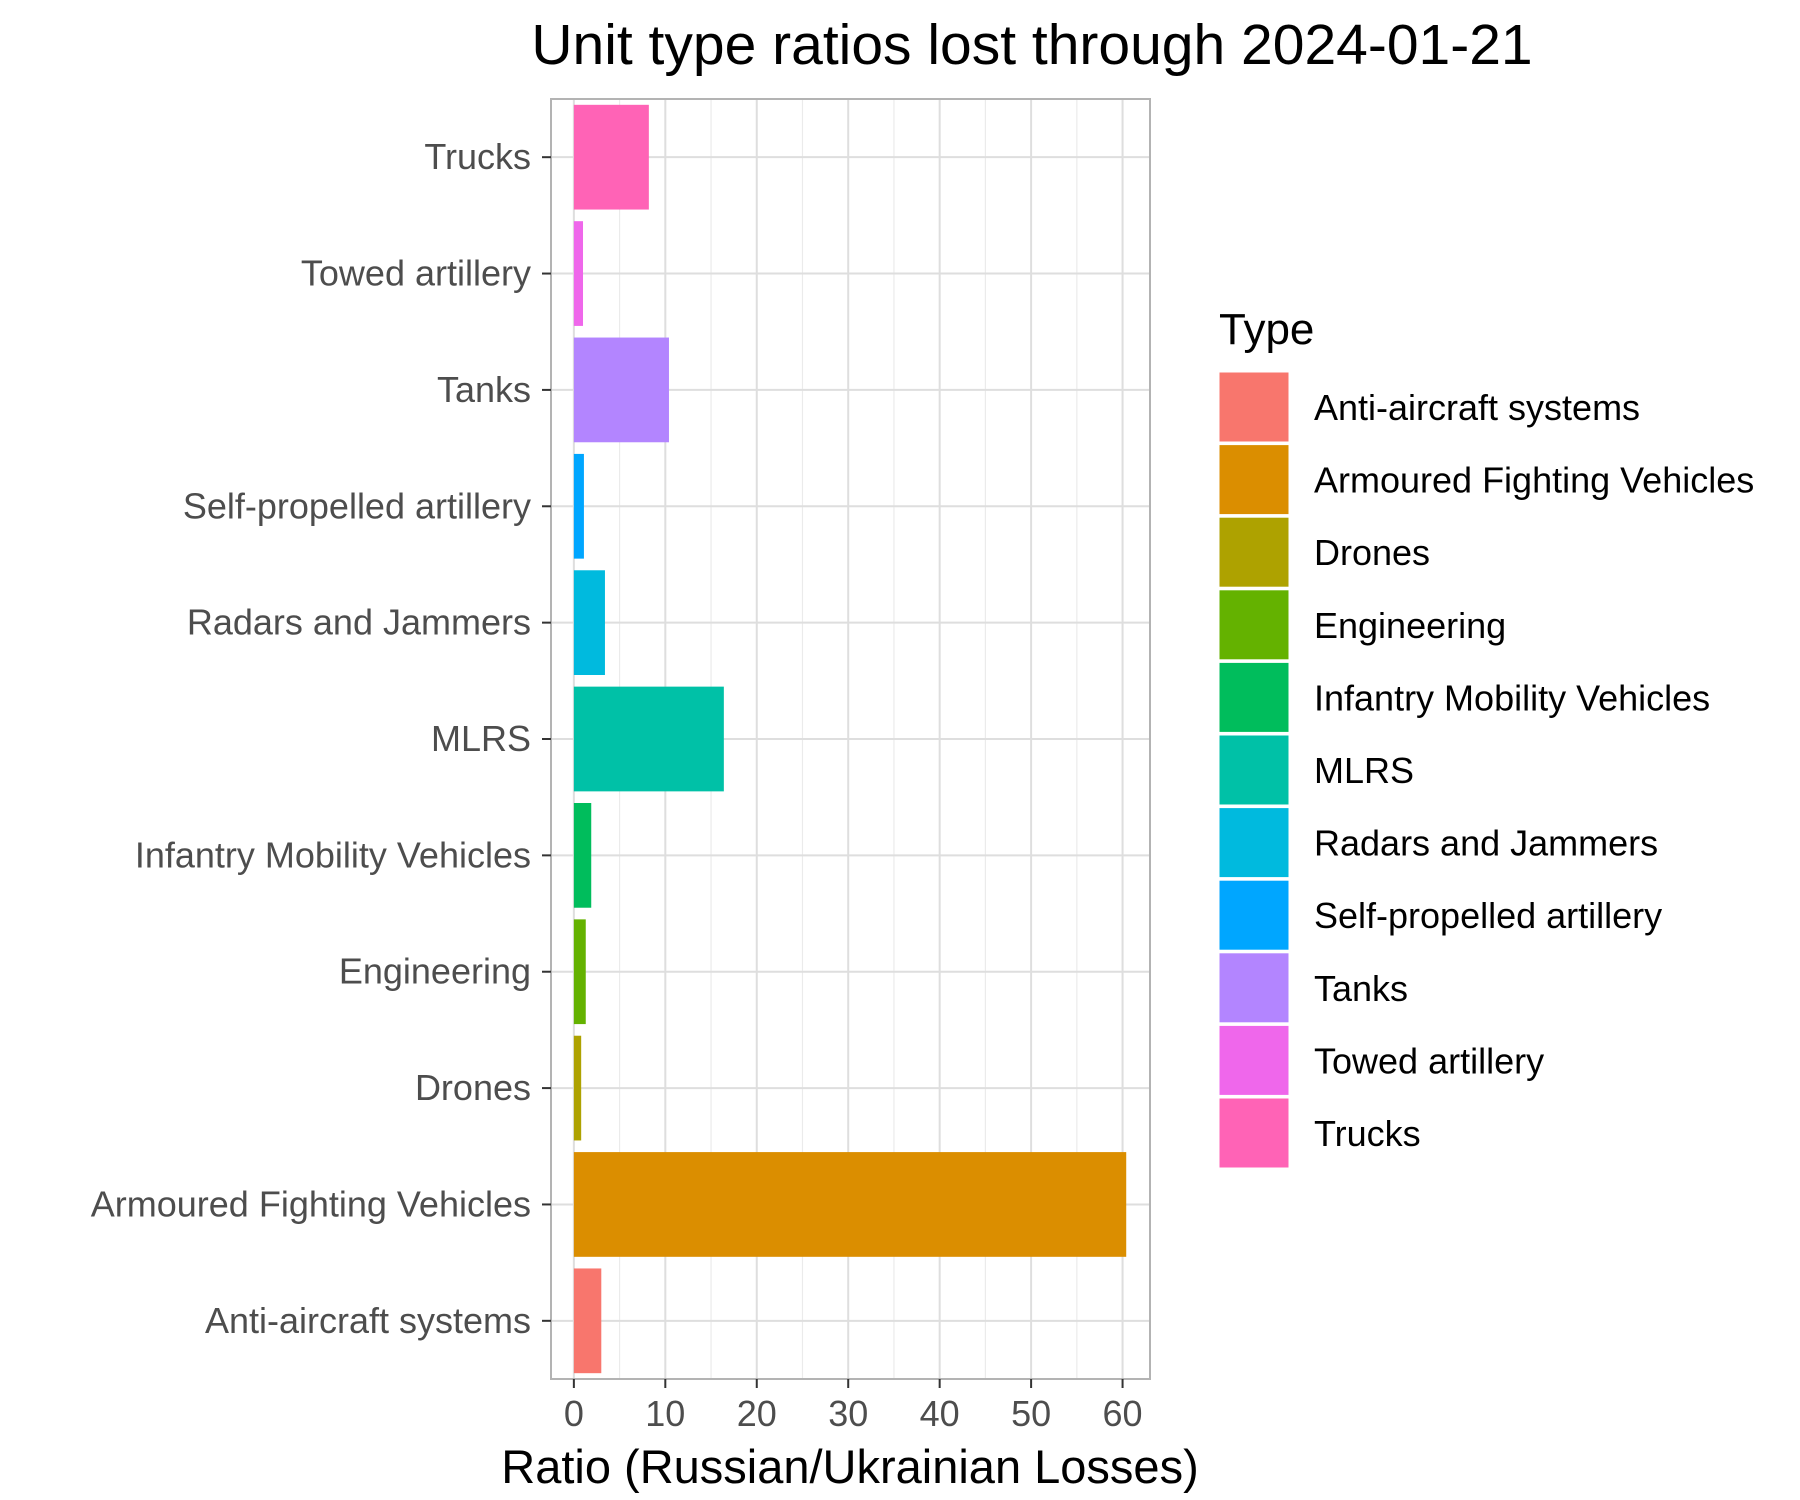 The height and width of the screenshot is (1500, 1800). I want to click on bar-drones, so click(577, 1088).